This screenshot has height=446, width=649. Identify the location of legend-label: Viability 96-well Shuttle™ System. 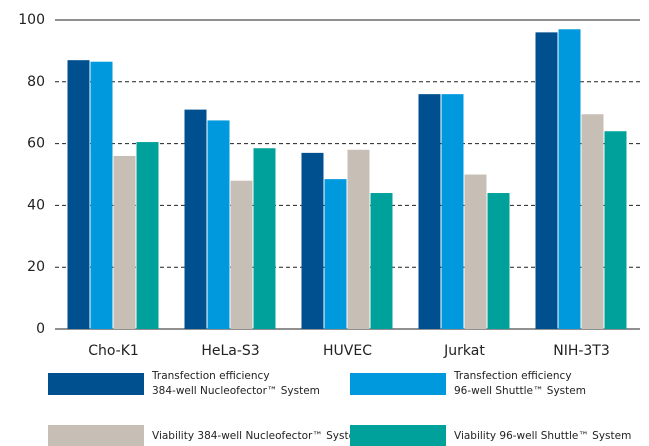
(543, 435).